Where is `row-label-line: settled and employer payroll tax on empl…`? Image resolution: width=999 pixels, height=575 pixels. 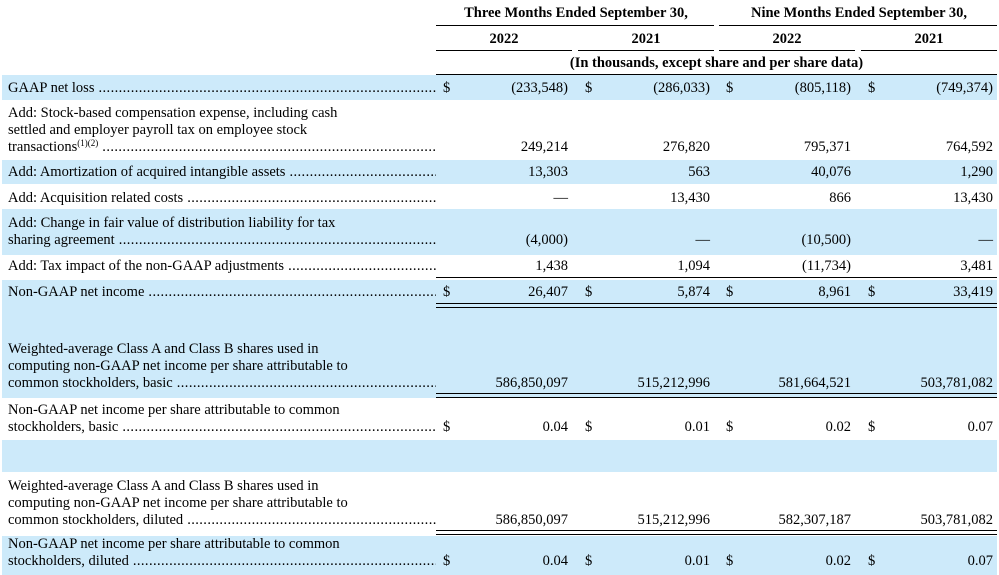 row-label-line: settled and employer payroll tax on empl… is located at coordinates (158, 130).